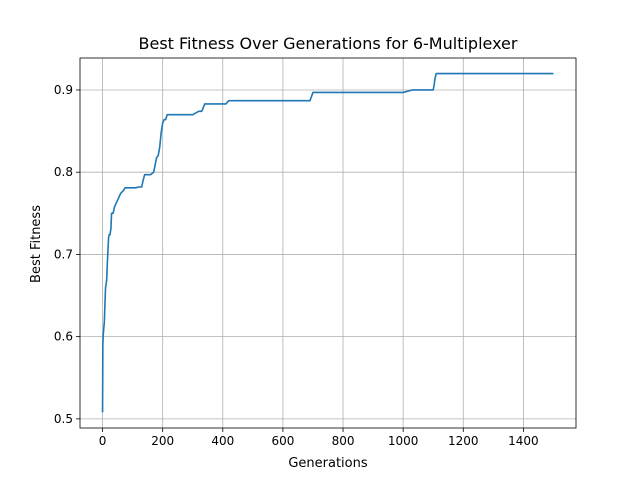 Image resolution: width=640 pixels, height=480 pixels. Describe the element at coordinates (63, 90) in the screenshot. I see `y-tick-label: 0.9` at that location.